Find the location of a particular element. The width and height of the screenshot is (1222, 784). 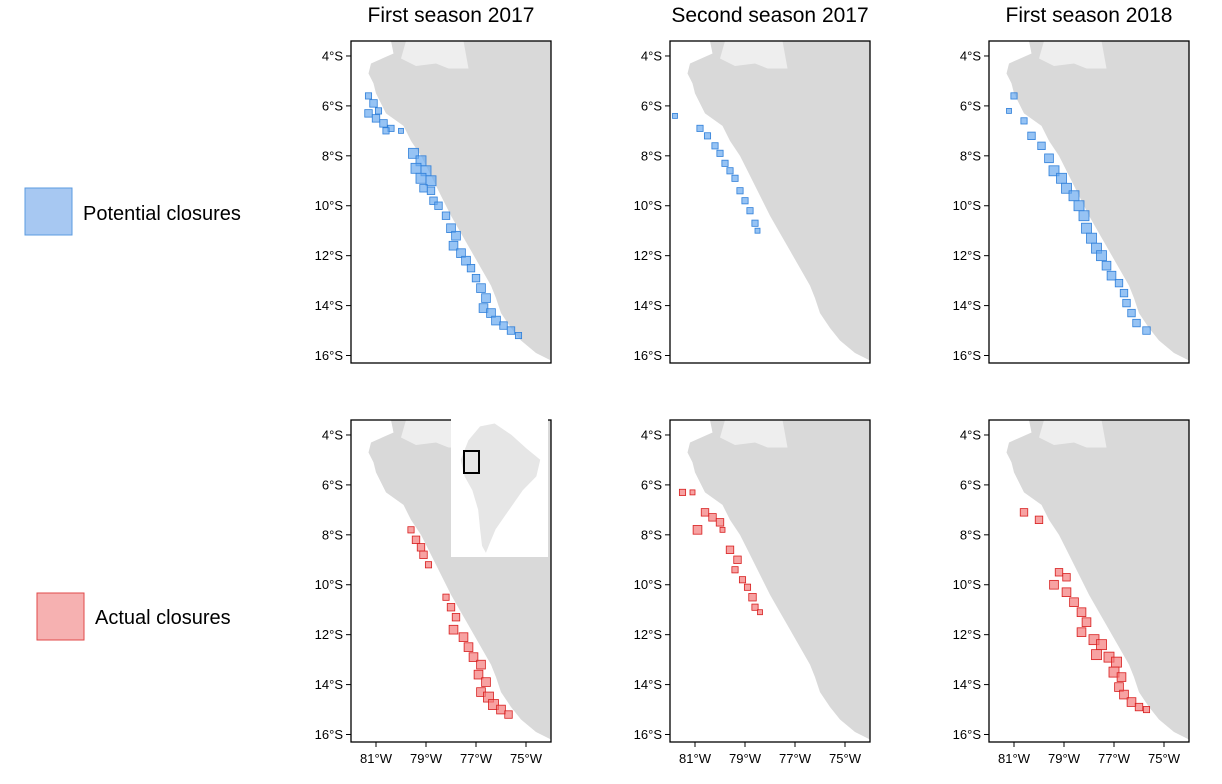

legend: Potential closures Actual closures is located at coordinates (132, 414).